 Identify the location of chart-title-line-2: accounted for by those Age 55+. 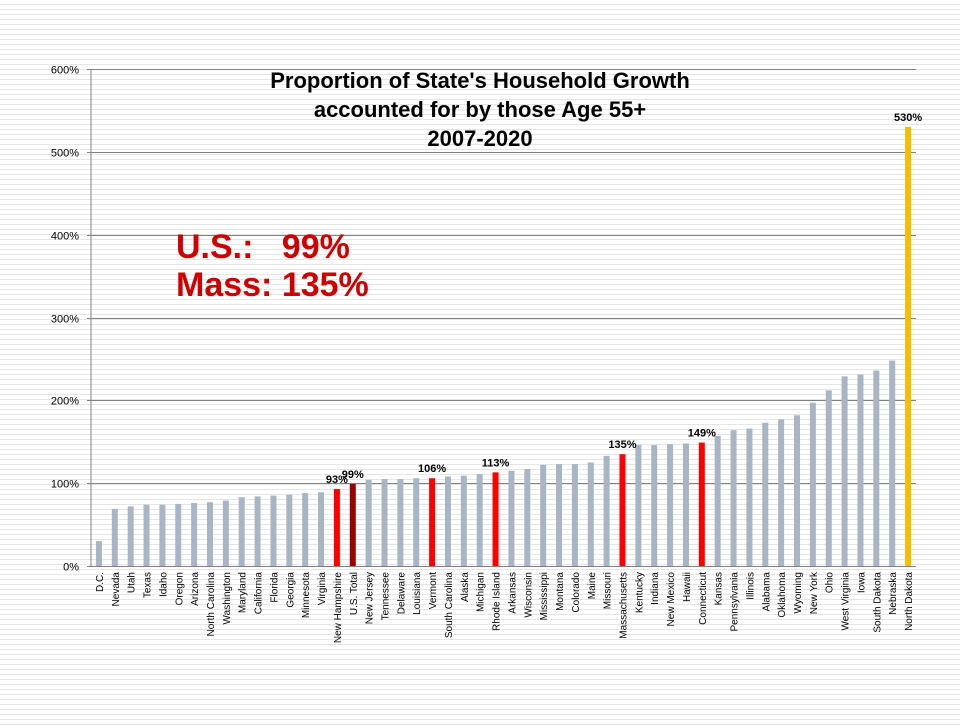
(480, 109).